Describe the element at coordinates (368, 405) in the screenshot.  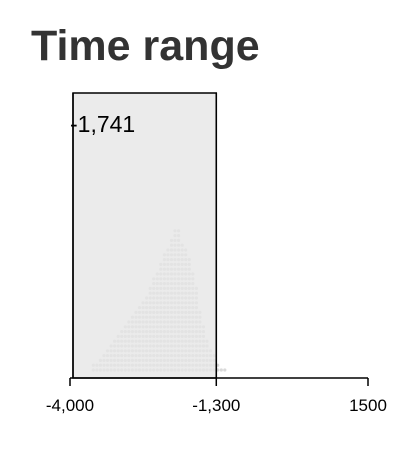
I see `x-tick-label: 1500` at that location.